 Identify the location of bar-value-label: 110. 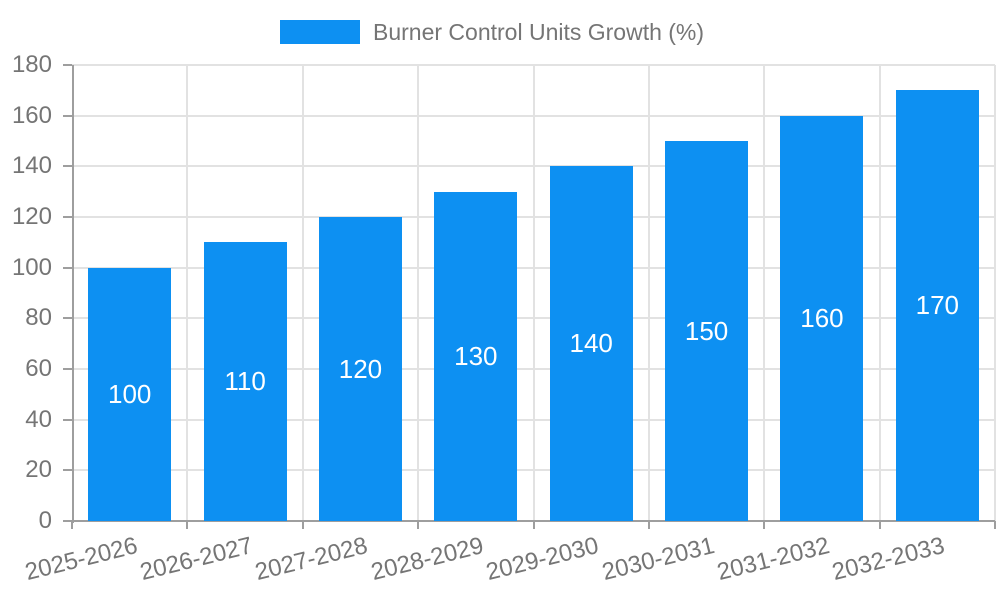
(245, 381).